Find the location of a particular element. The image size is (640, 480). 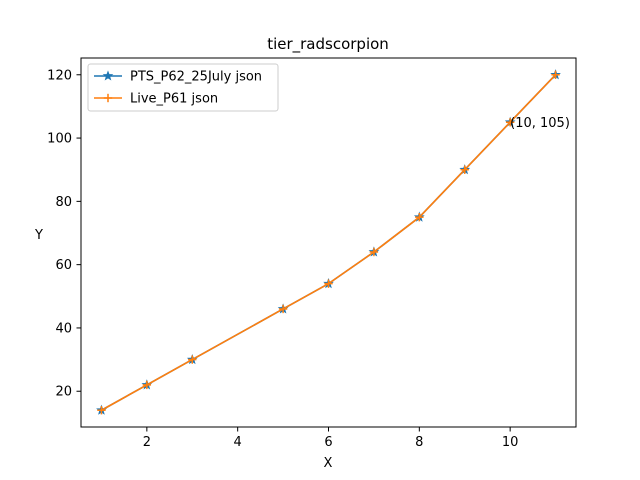

y-tick-label: 120 is located at coordinates (59, 75).